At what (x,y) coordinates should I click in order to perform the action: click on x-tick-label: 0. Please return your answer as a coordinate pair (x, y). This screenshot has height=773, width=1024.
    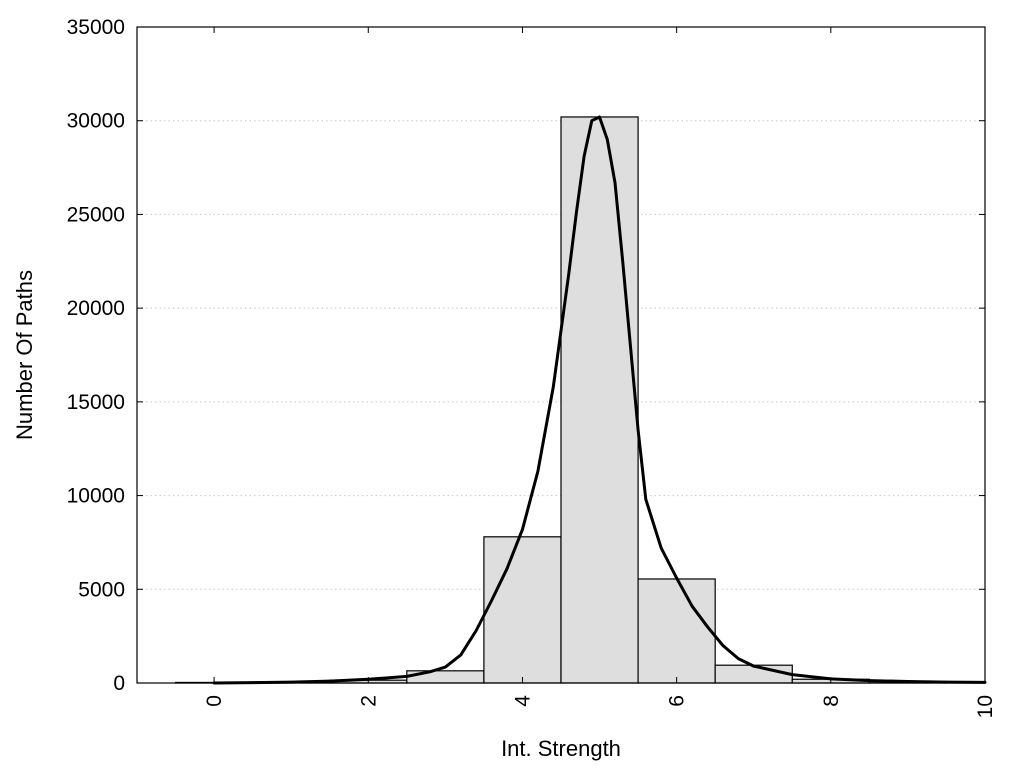
    Looking at the image, I should click on (214, 701).